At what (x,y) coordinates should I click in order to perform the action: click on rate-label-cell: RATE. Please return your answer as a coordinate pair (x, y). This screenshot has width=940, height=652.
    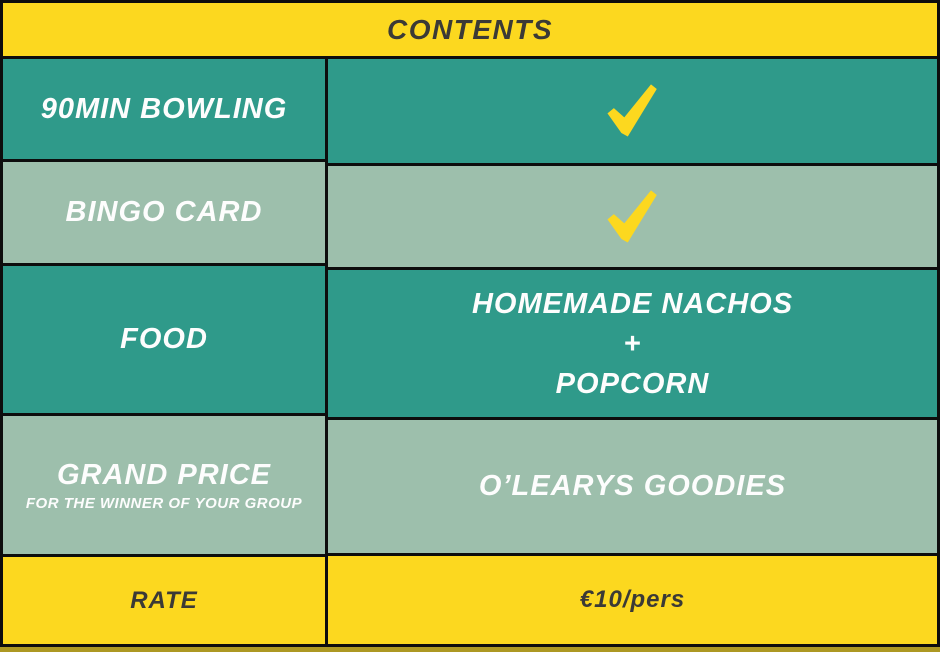
    Looking at the image, I should click on (164, 600).